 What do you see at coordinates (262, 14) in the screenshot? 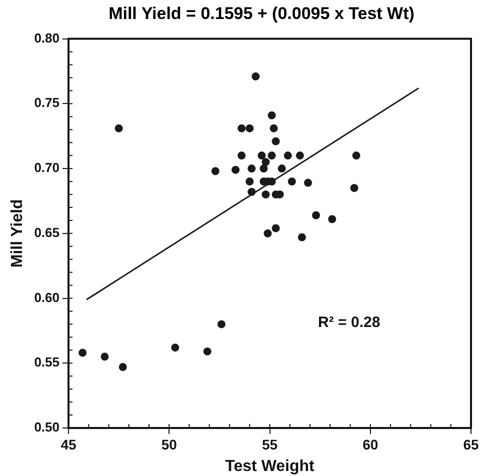
I see `chart-title: Mill Yield = 0.1595 + (0.0095 x Test Wt)` at bounding box center [262, 14].